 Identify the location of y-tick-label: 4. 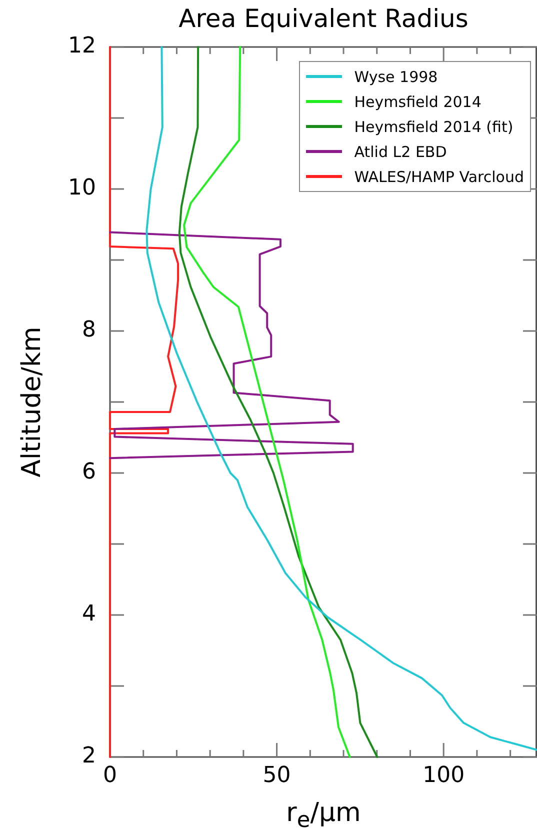
(89, 614).